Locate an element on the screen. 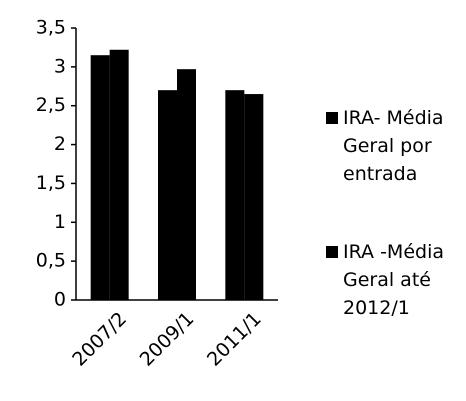 The height and width of the screenshot is (401, 466). x-tick-label: 2009/1 is located at coordinates (167, 339).